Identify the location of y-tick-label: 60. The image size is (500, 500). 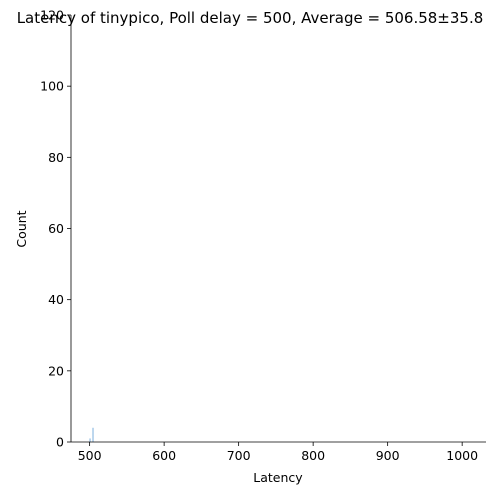
(56, 228).